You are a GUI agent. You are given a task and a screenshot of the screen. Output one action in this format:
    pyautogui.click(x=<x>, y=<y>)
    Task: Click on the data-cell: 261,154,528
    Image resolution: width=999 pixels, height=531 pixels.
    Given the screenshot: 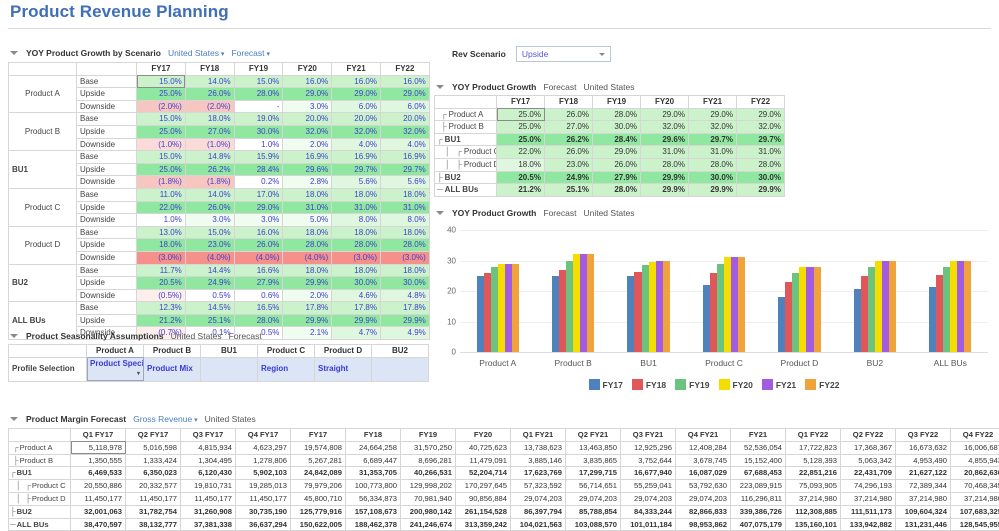 What is the action you would take?
    pyautogui.click(x=483, y=511)
    